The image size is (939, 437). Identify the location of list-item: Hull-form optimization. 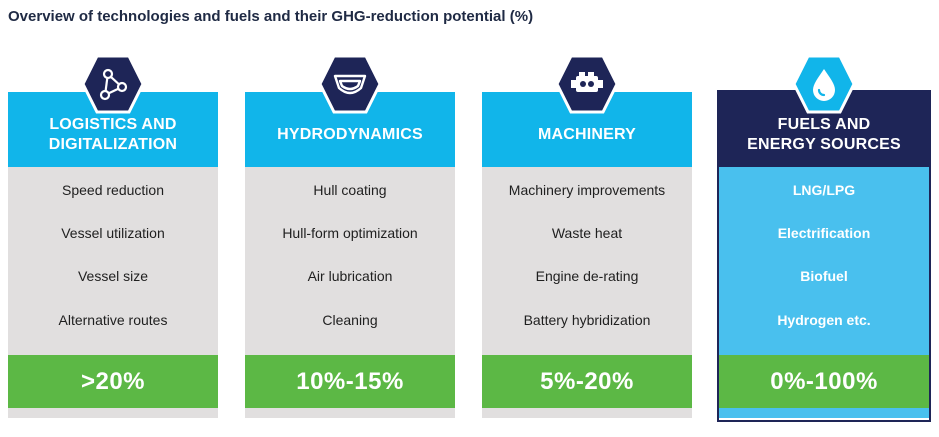
(350, 233).